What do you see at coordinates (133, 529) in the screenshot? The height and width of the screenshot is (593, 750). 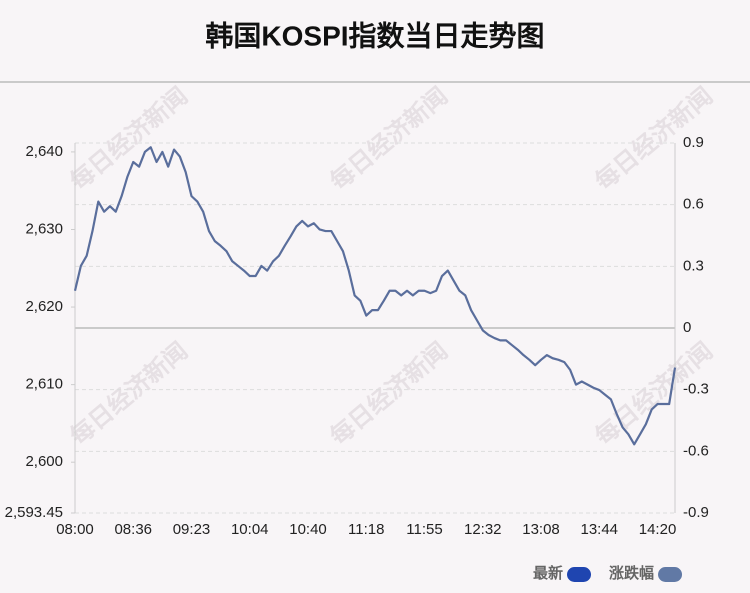 I see `x-tick-label: 08:36` at bounding box center [133, 529].